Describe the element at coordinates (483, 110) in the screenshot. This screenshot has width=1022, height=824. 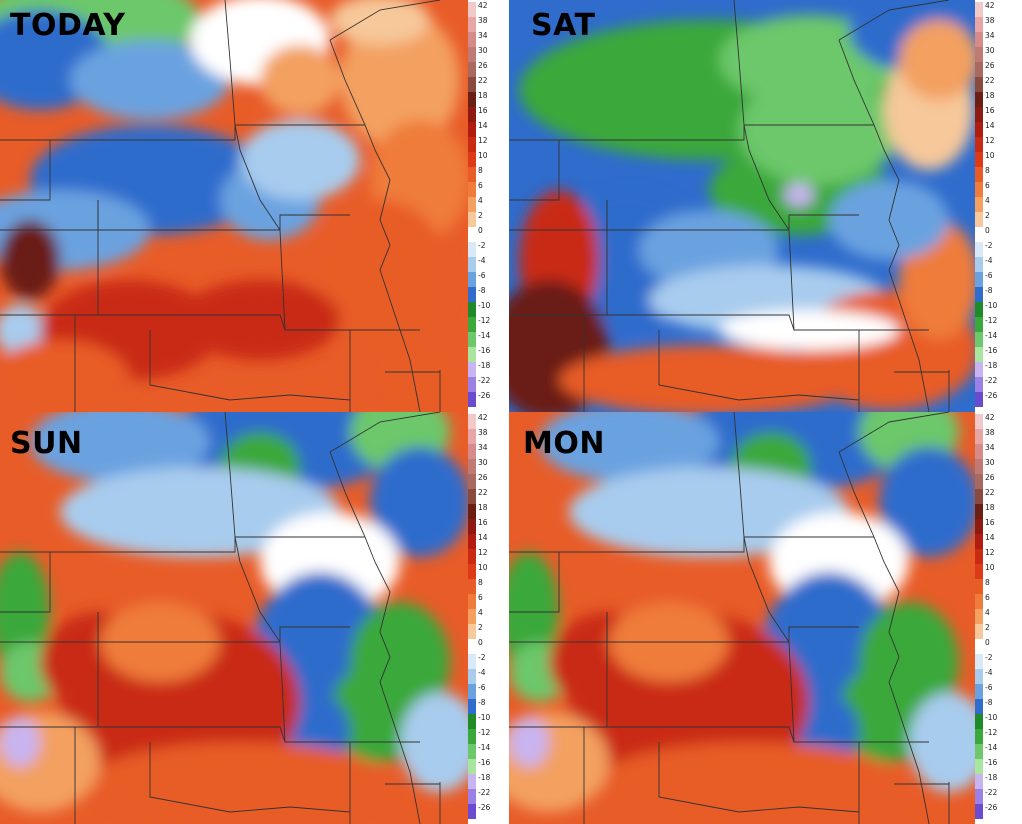
I see `colorbar-label: 16` at that location.